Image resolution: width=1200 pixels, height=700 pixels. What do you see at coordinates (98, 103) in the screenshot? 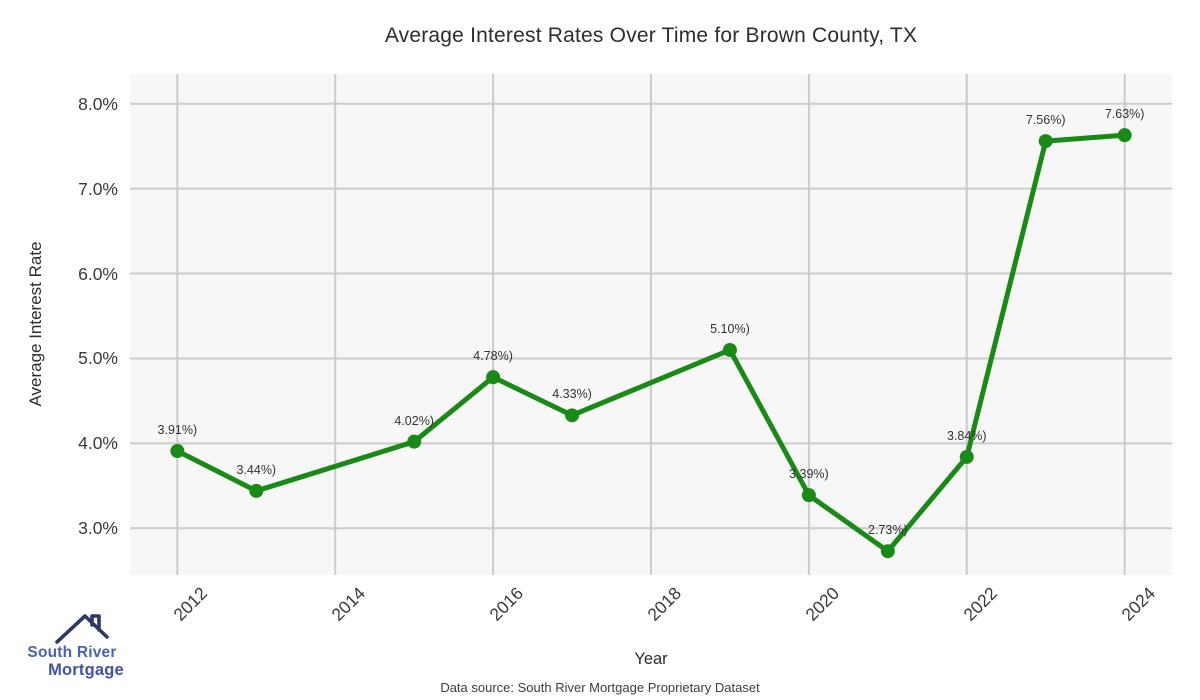
I see `y-tick-label: 8.0%` at bounding box center [98, 103].